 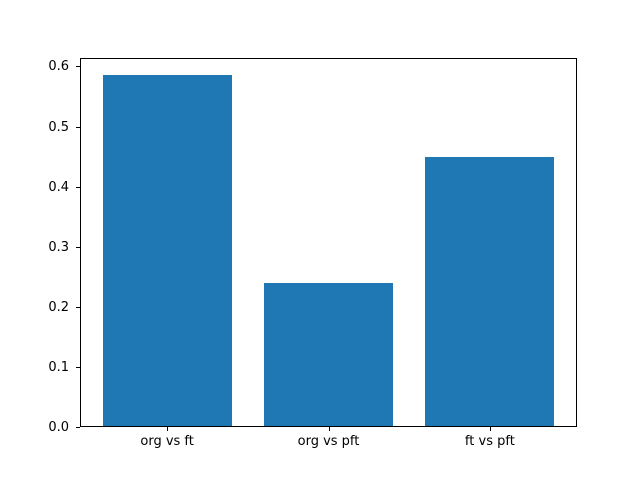 I want to click on x-tick-label: org vs ft, so click(x=167, y=441).